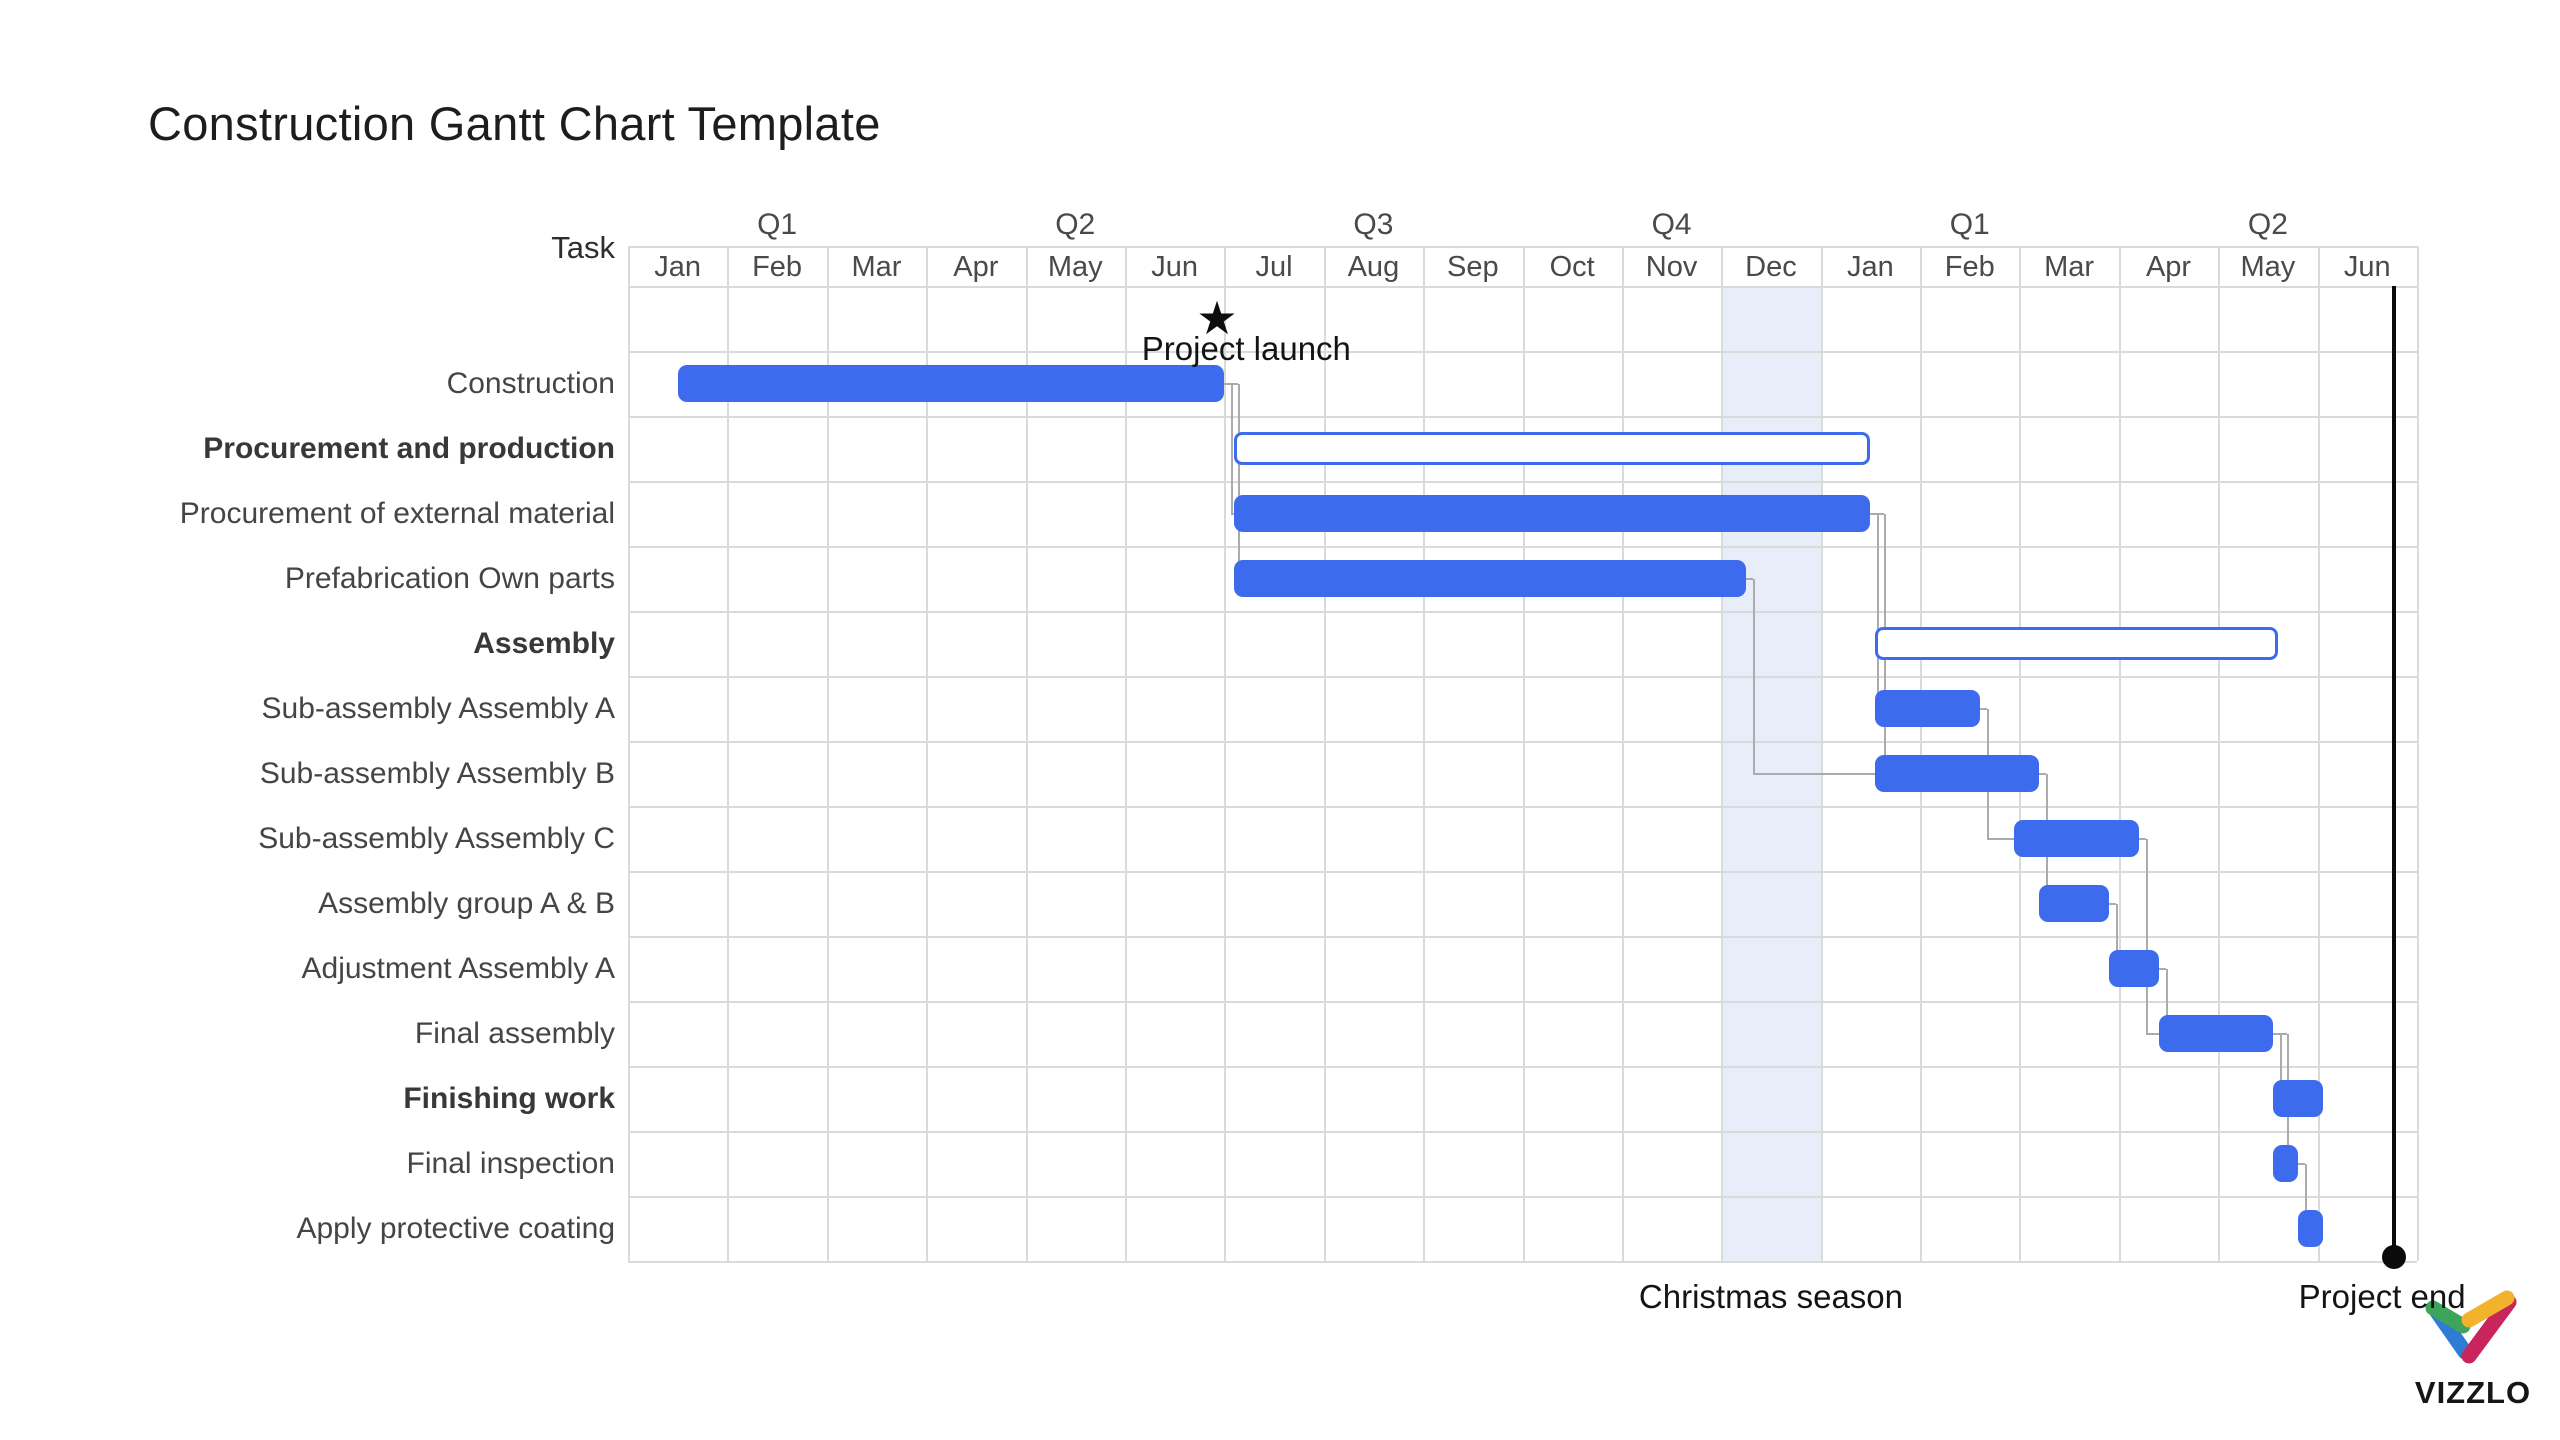  What do you see at coordinates (876, 267) in the screenshot?
I see `month-label-2: Mar` at bounding box center [876, 267].